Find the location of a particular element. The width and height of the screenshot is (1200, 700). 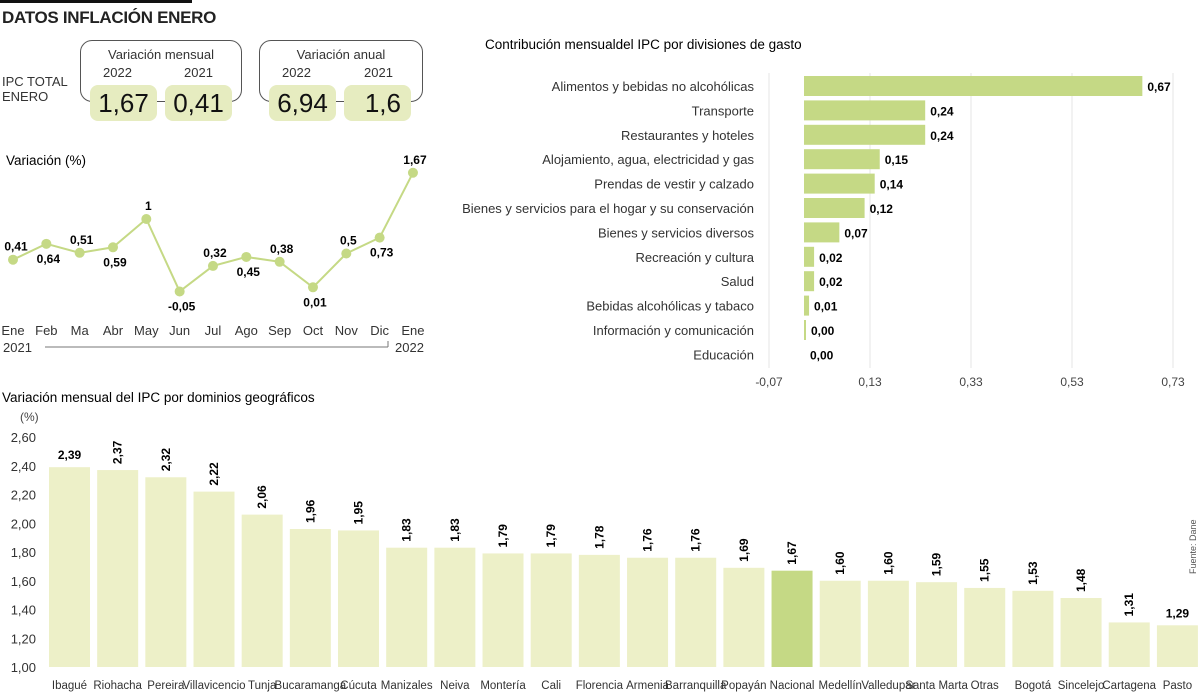

vbar-data-label: 2,37 is located at coordinates (118, 452).